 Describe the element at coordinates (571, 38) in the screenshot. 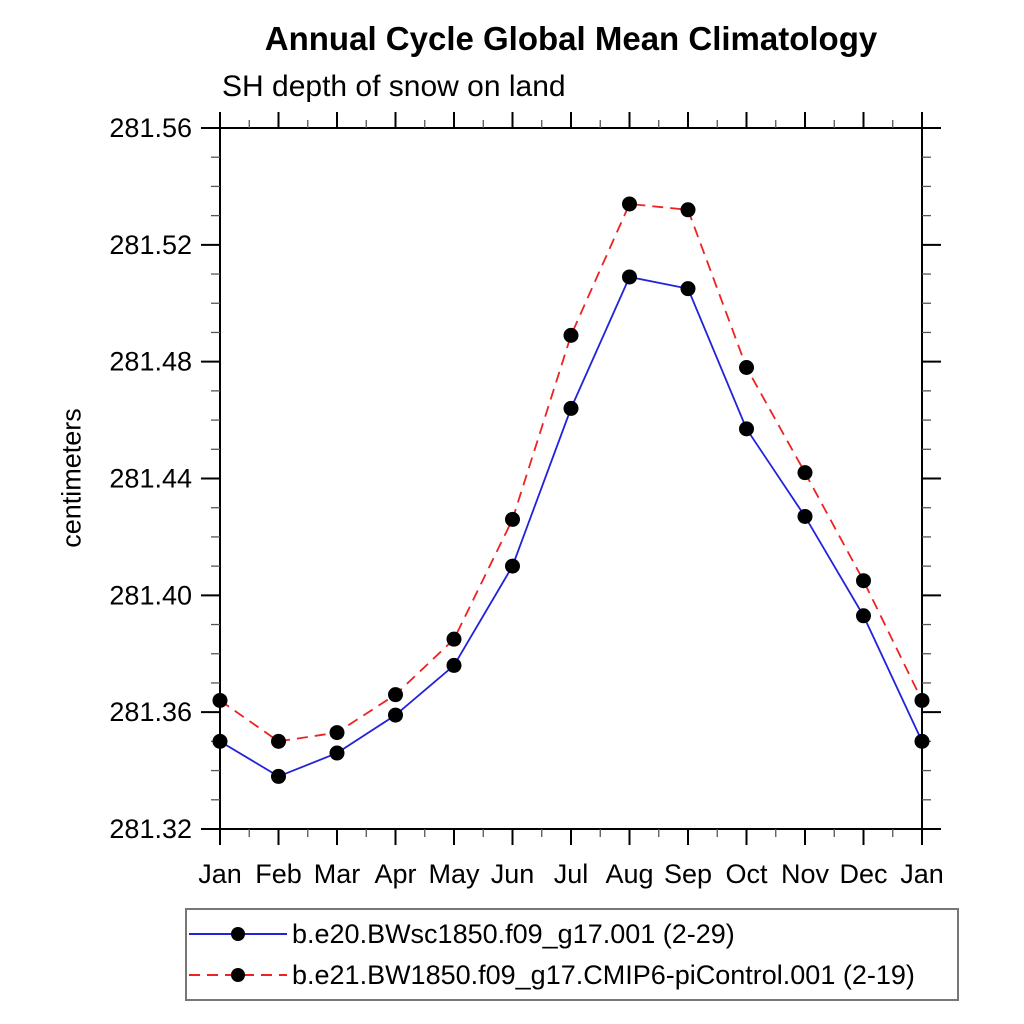

I see `chart-title: Annual Cycle Global Mean Climatology` at that location.